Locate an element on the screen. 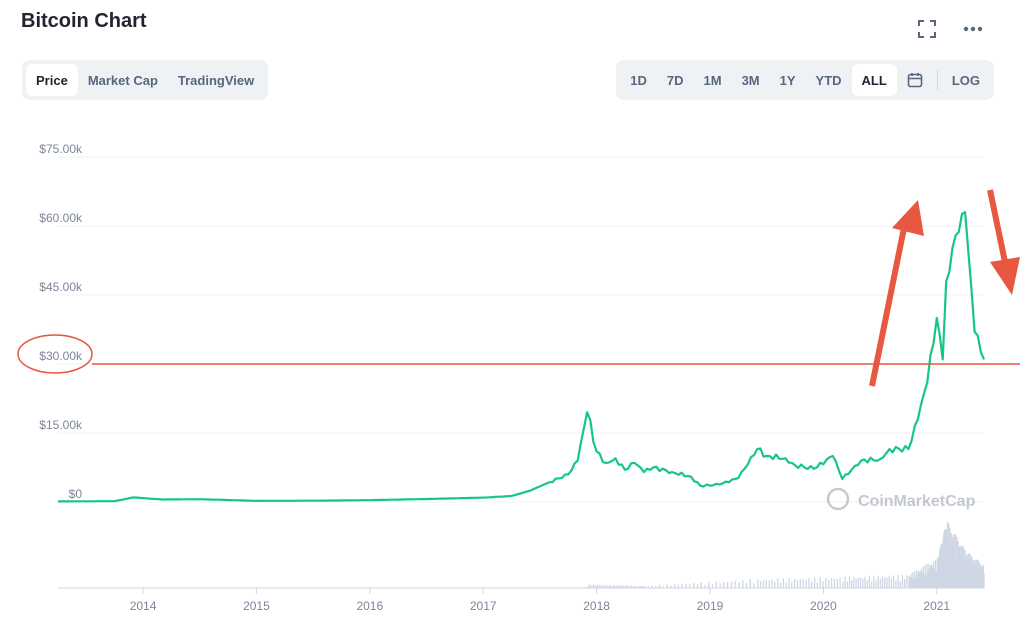  log-toggle: LOG is located at coordinates (965, 80).